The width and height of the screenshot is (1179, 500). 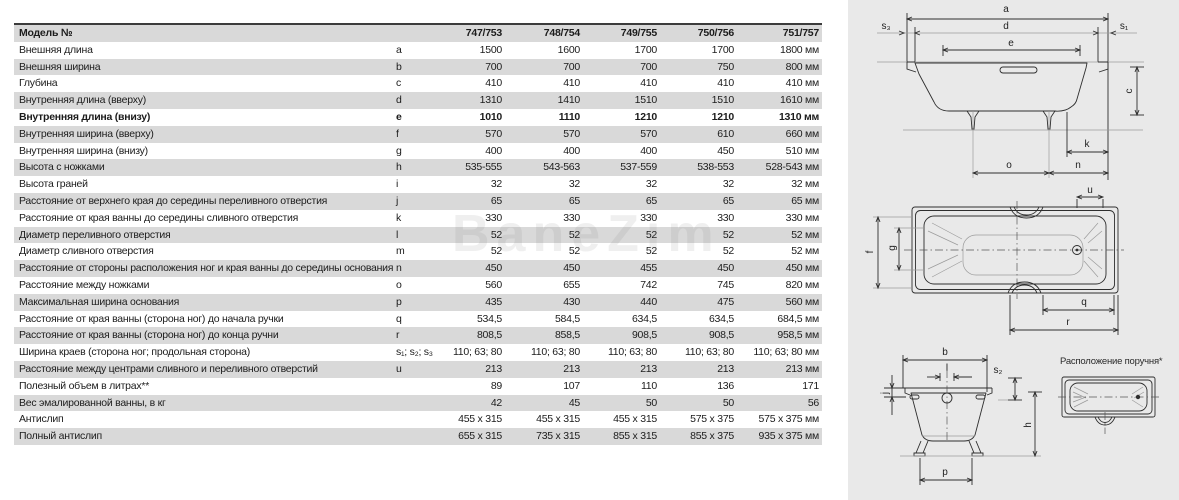 I want to click on cell-value: 584,5, so click(x=567, y=318).